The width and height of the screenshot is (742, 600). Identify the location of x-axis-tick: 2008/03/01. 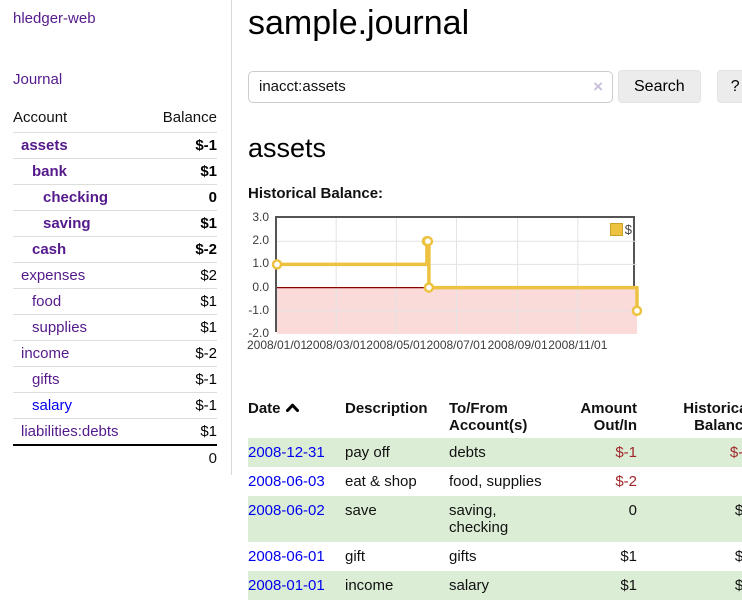
(336, 345).